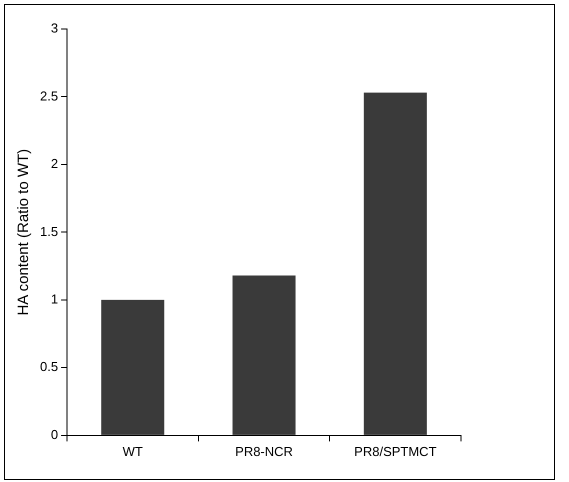 The height and width of the screenshot is (482, 569). What do you see at coordinates (23, 232) in the screenshot?
I see `y-axis-title: HA content (Ratio to WT)` at bounding box center [23, 232].